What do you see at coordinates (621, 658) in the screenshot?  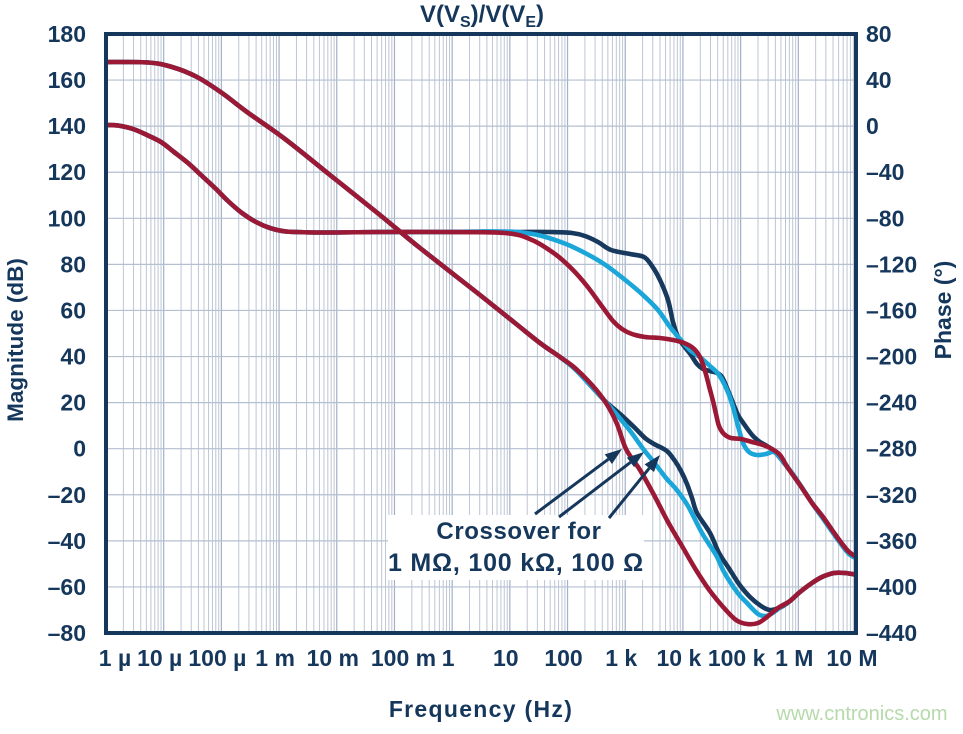 I see `svg-text: 1 k` at bounding box center [621, 658].